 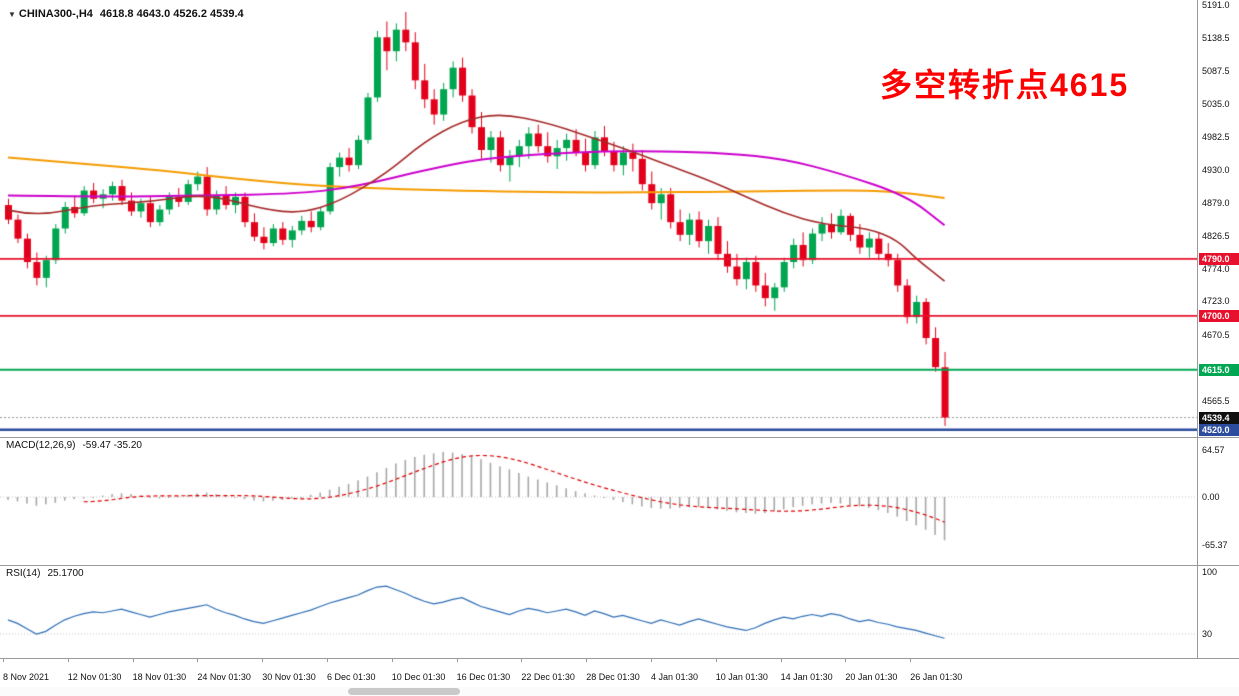 I want to click on hline-price-tag: 4790.0, so click(x=1219, y=258).